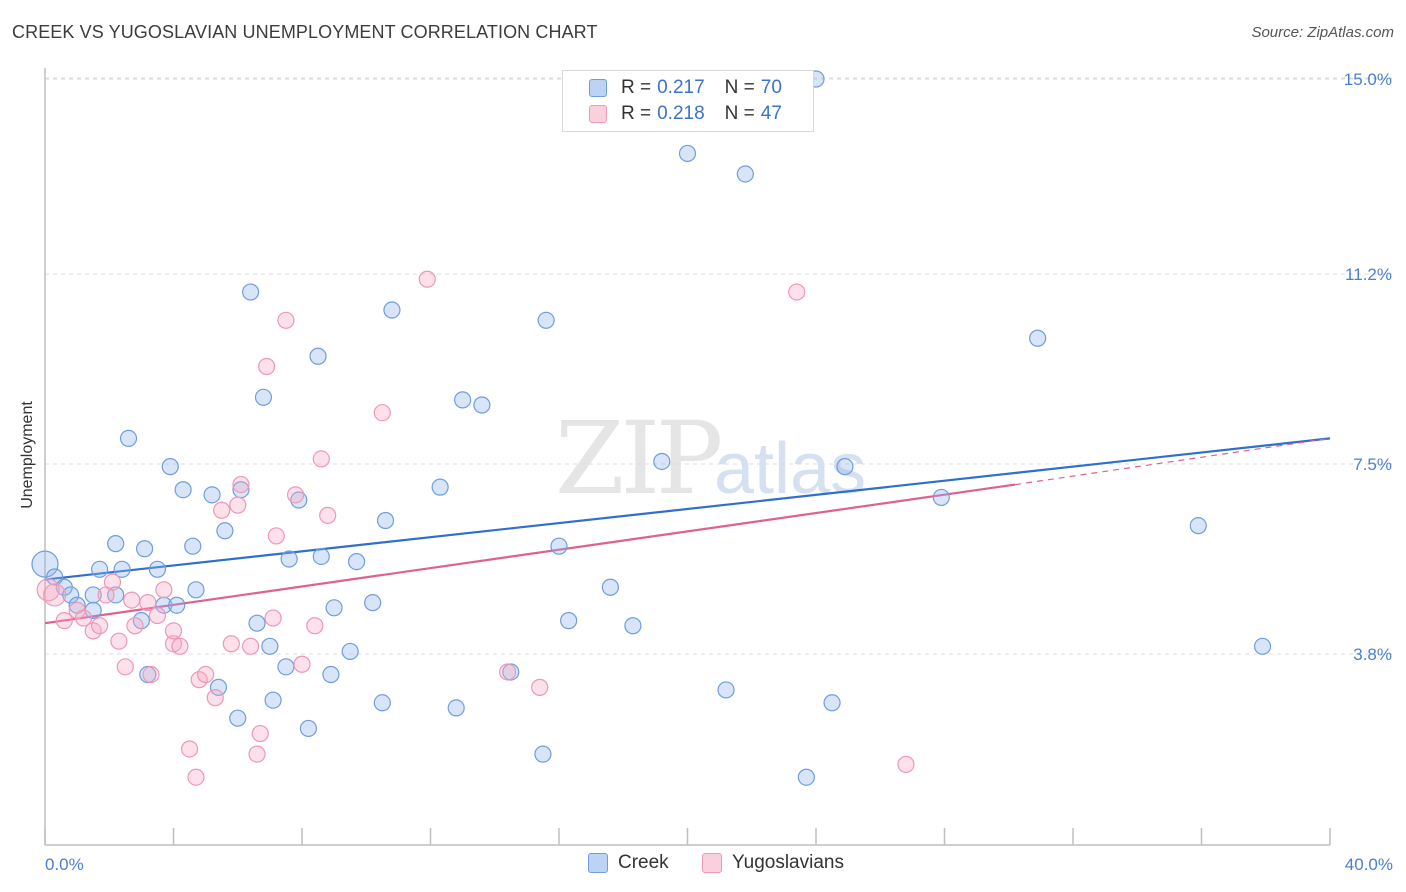  I want to click on creek-trend-line, so click(687, 509).